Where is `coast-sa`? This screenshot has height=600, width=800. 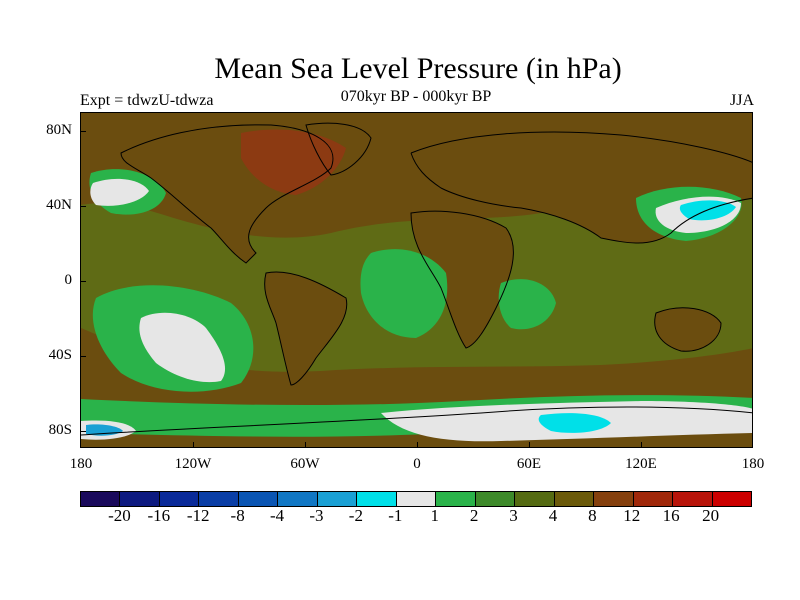
coast-sa is located at coordinates (306, 328).